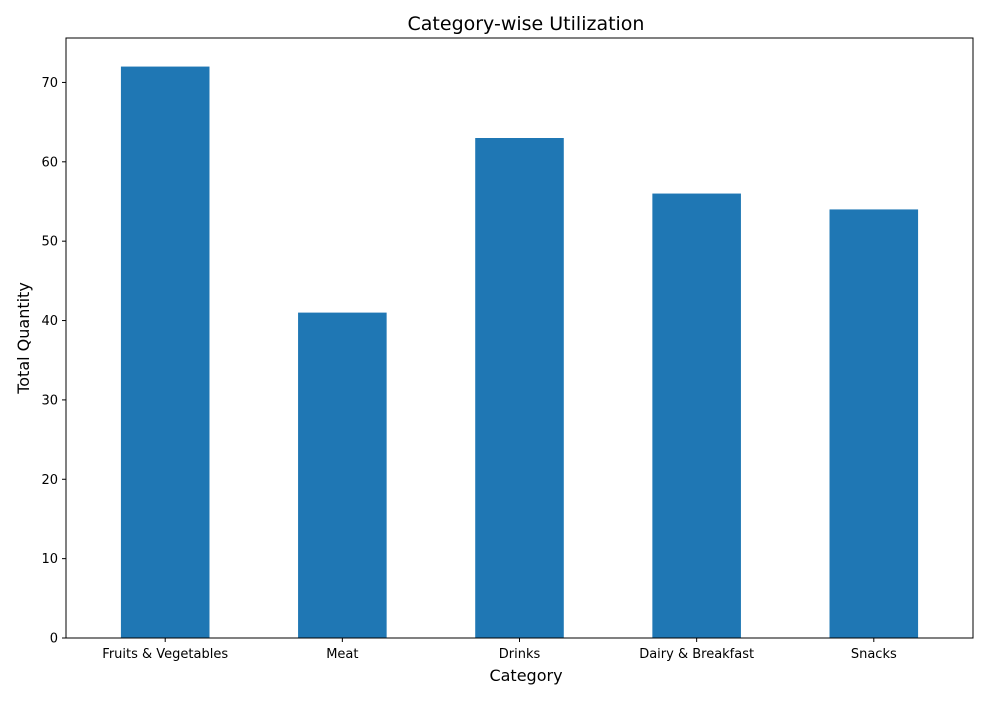 This screenshot has height=704, width=1000. Describe the element at coordinates (23, 338) in the screenshot. I see `y-axis-label: Total Quantity` at that location.